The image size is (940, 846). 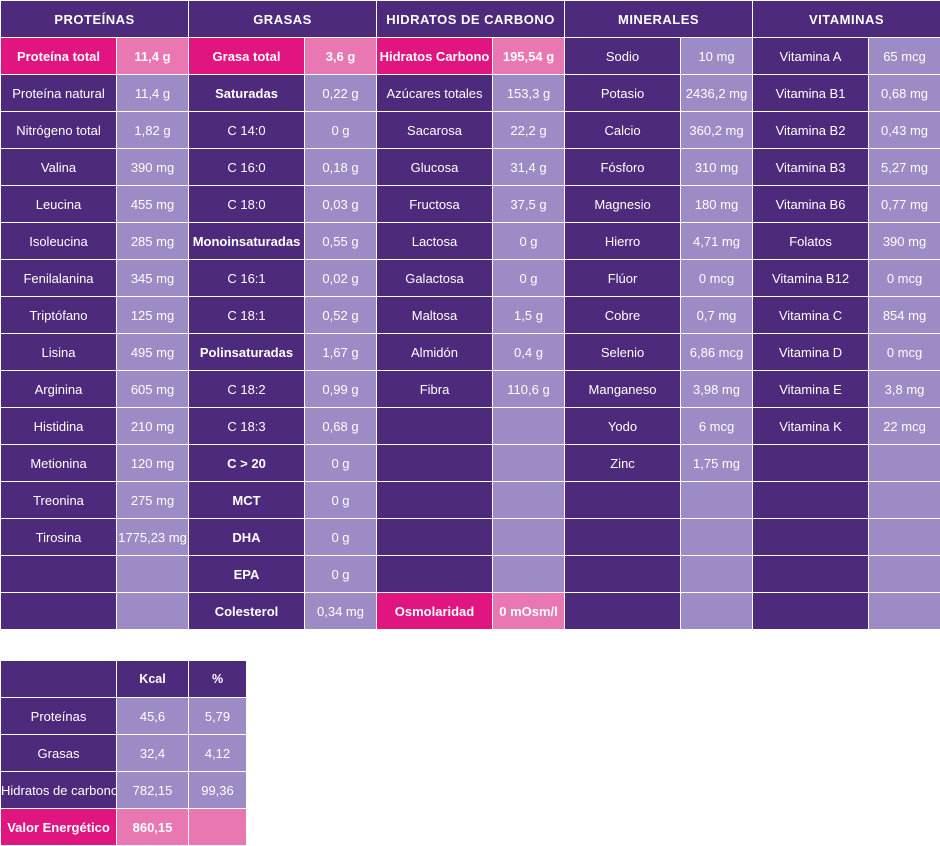 I want to click on section-header-hidratos: HIDRATOS DE CARBONO, so click(x=471, y=19).